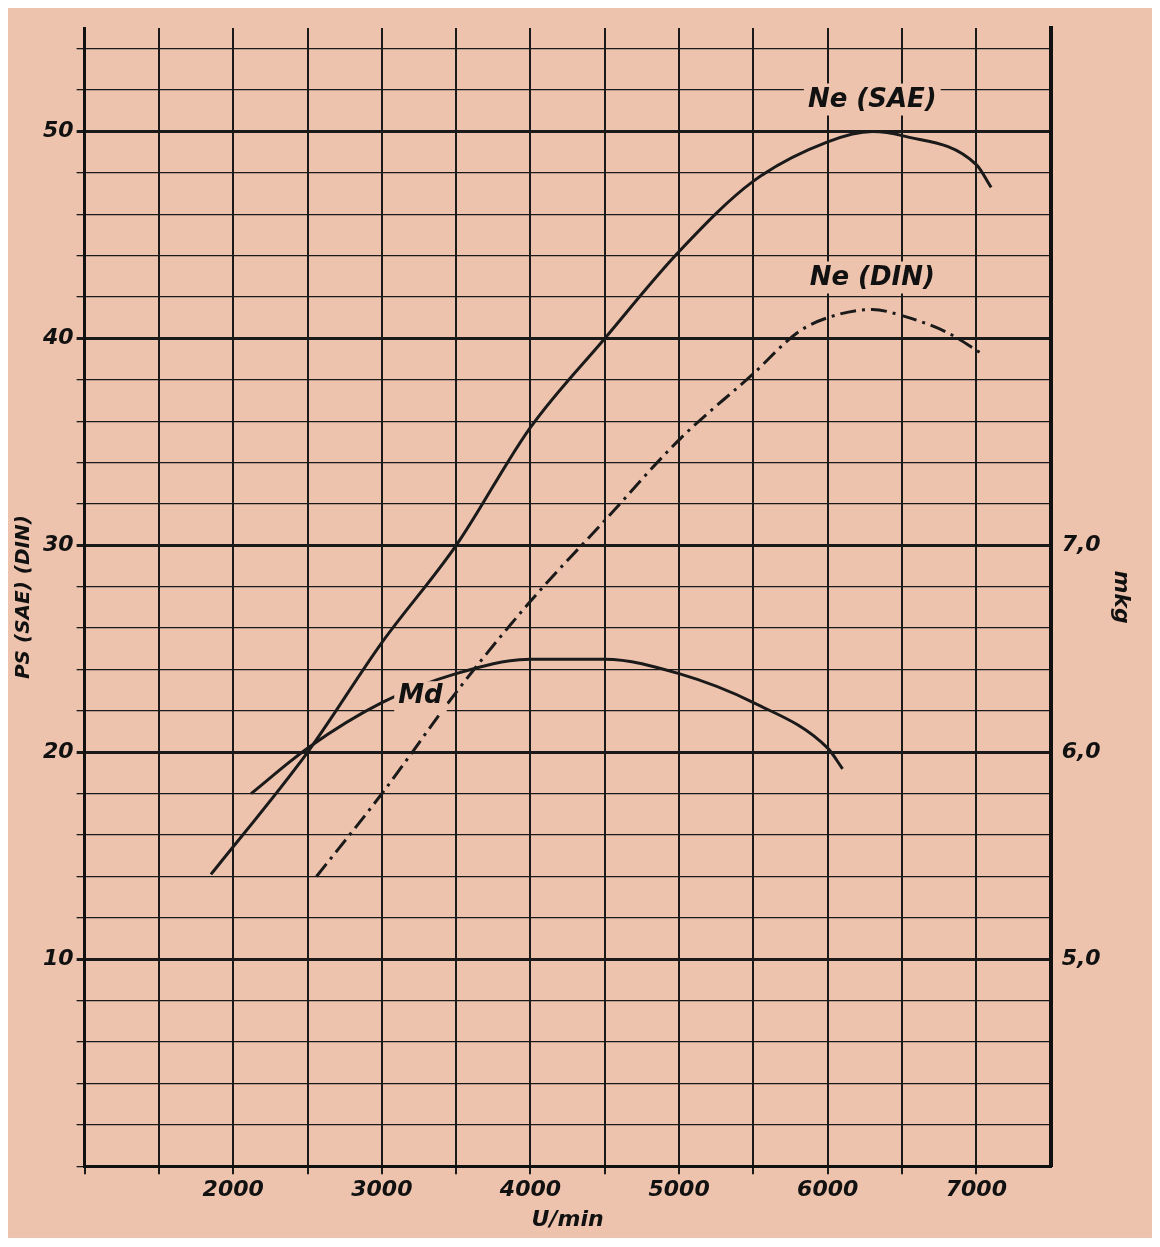 Image resolution: width=1160 pixels, height=1247 pixels. Describe the element at coordinates (58, 751) in the screenshot. I see `y-tick-label: 20` at that location.